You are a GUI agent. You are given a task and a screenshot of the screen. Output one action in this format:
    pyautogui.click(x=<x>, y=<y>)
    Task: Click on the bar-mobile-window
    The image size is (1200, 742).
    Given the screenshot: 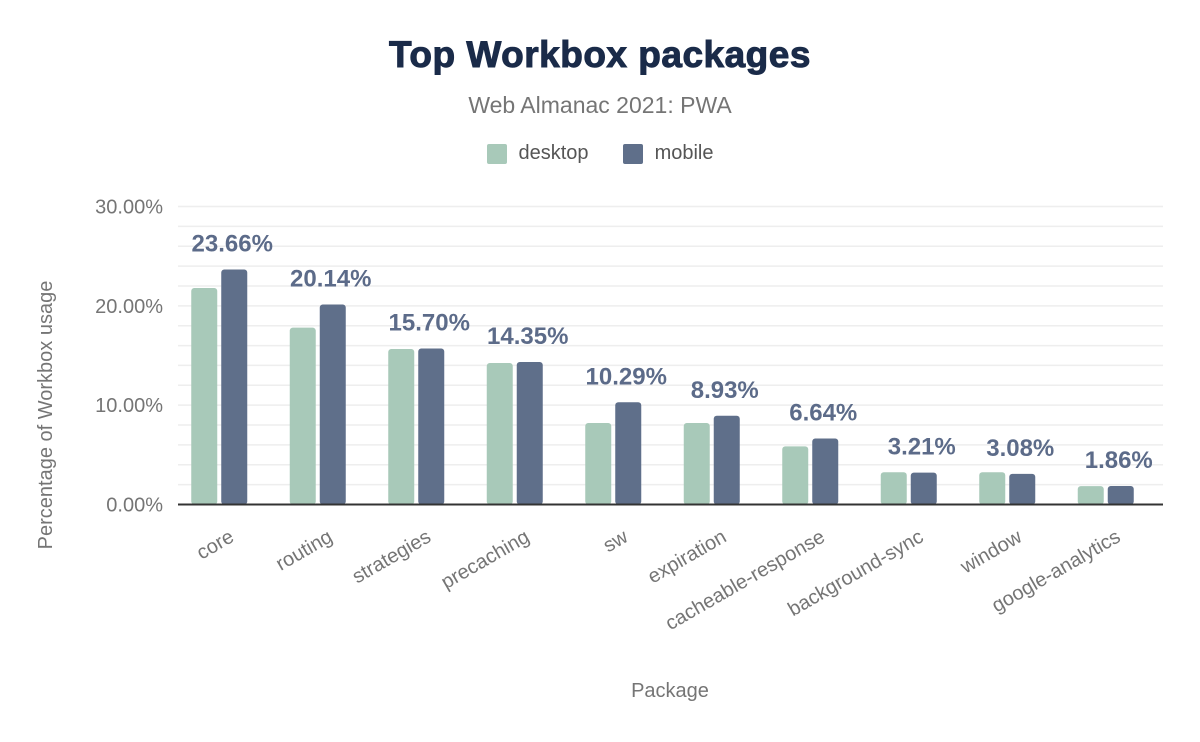 What is the action you would take?
    pyautogui.click(x=1022, y=489)
    